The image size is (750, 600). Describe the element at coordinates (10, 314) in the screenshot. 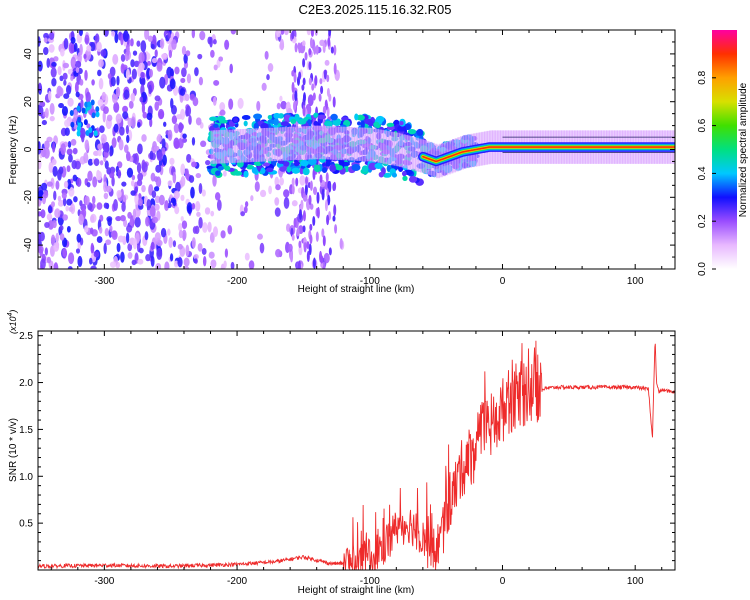

I see `snr-multiplier-exponent: 4` at that location.